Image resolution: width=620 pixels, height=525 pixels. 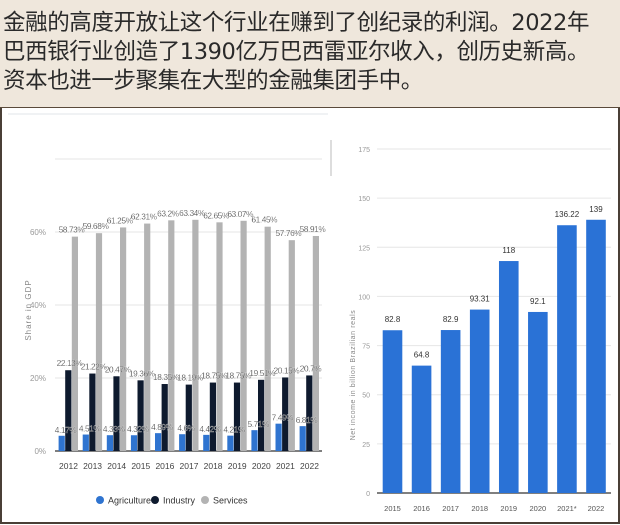 What do you see at coordinates (168, 213) in the screenshot?
I see `data-label-services: 63.2%` at bounding box center [168, 213].